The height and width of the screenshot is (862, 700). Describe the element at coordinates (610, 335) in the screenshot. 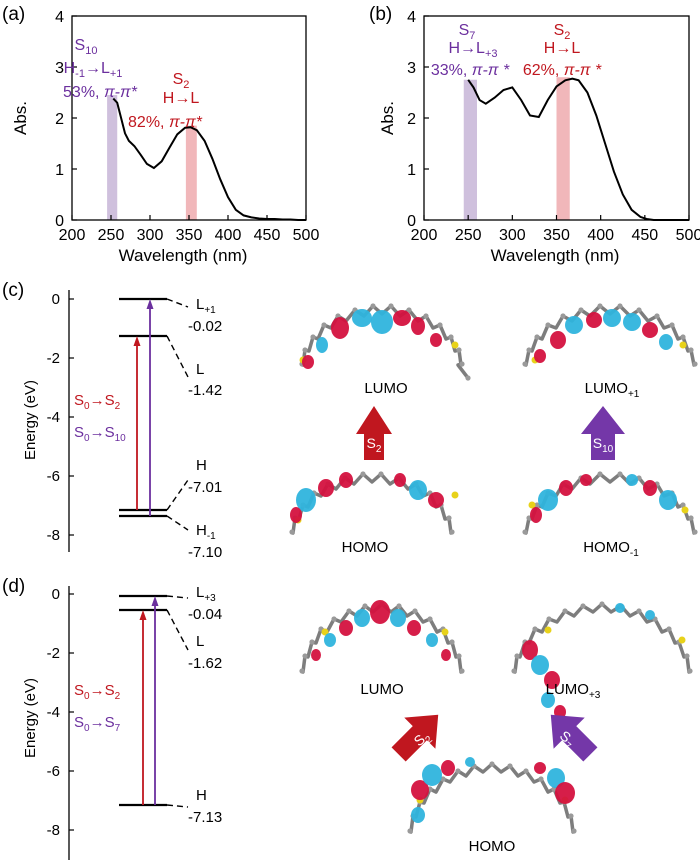

I see `panel-c-lumo1-orbital-image` at that location.